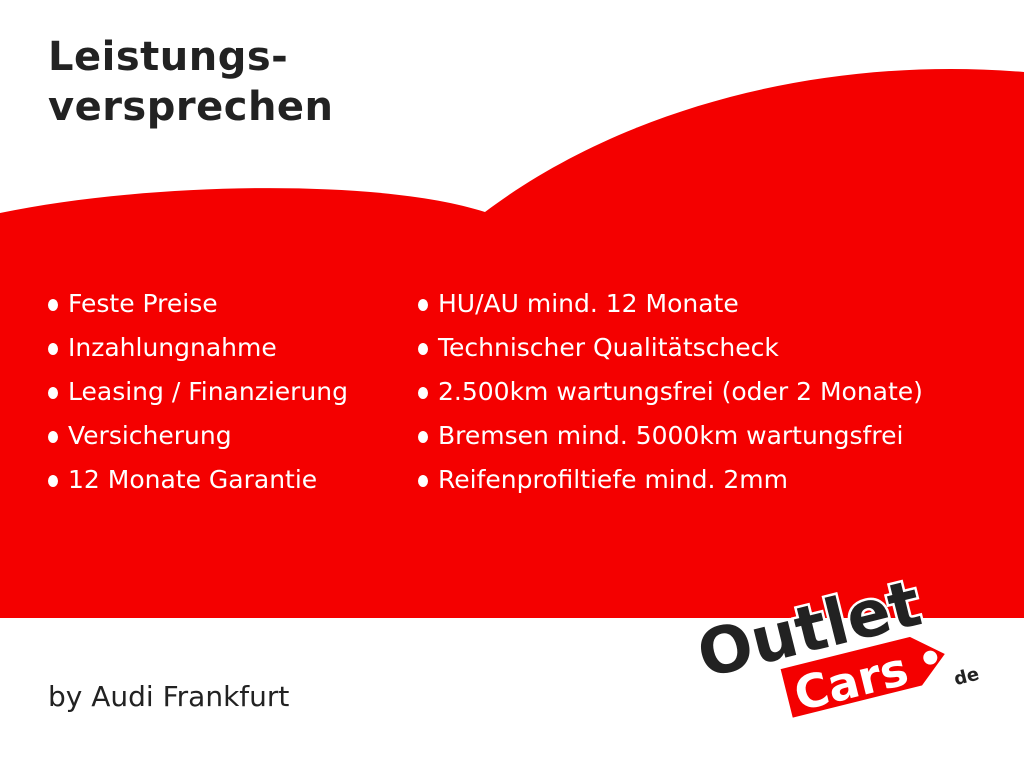  What do you see at coordinates (863, 677) in the screenshot?
I see `price-tag-icon` at bounding box center [863, 677].